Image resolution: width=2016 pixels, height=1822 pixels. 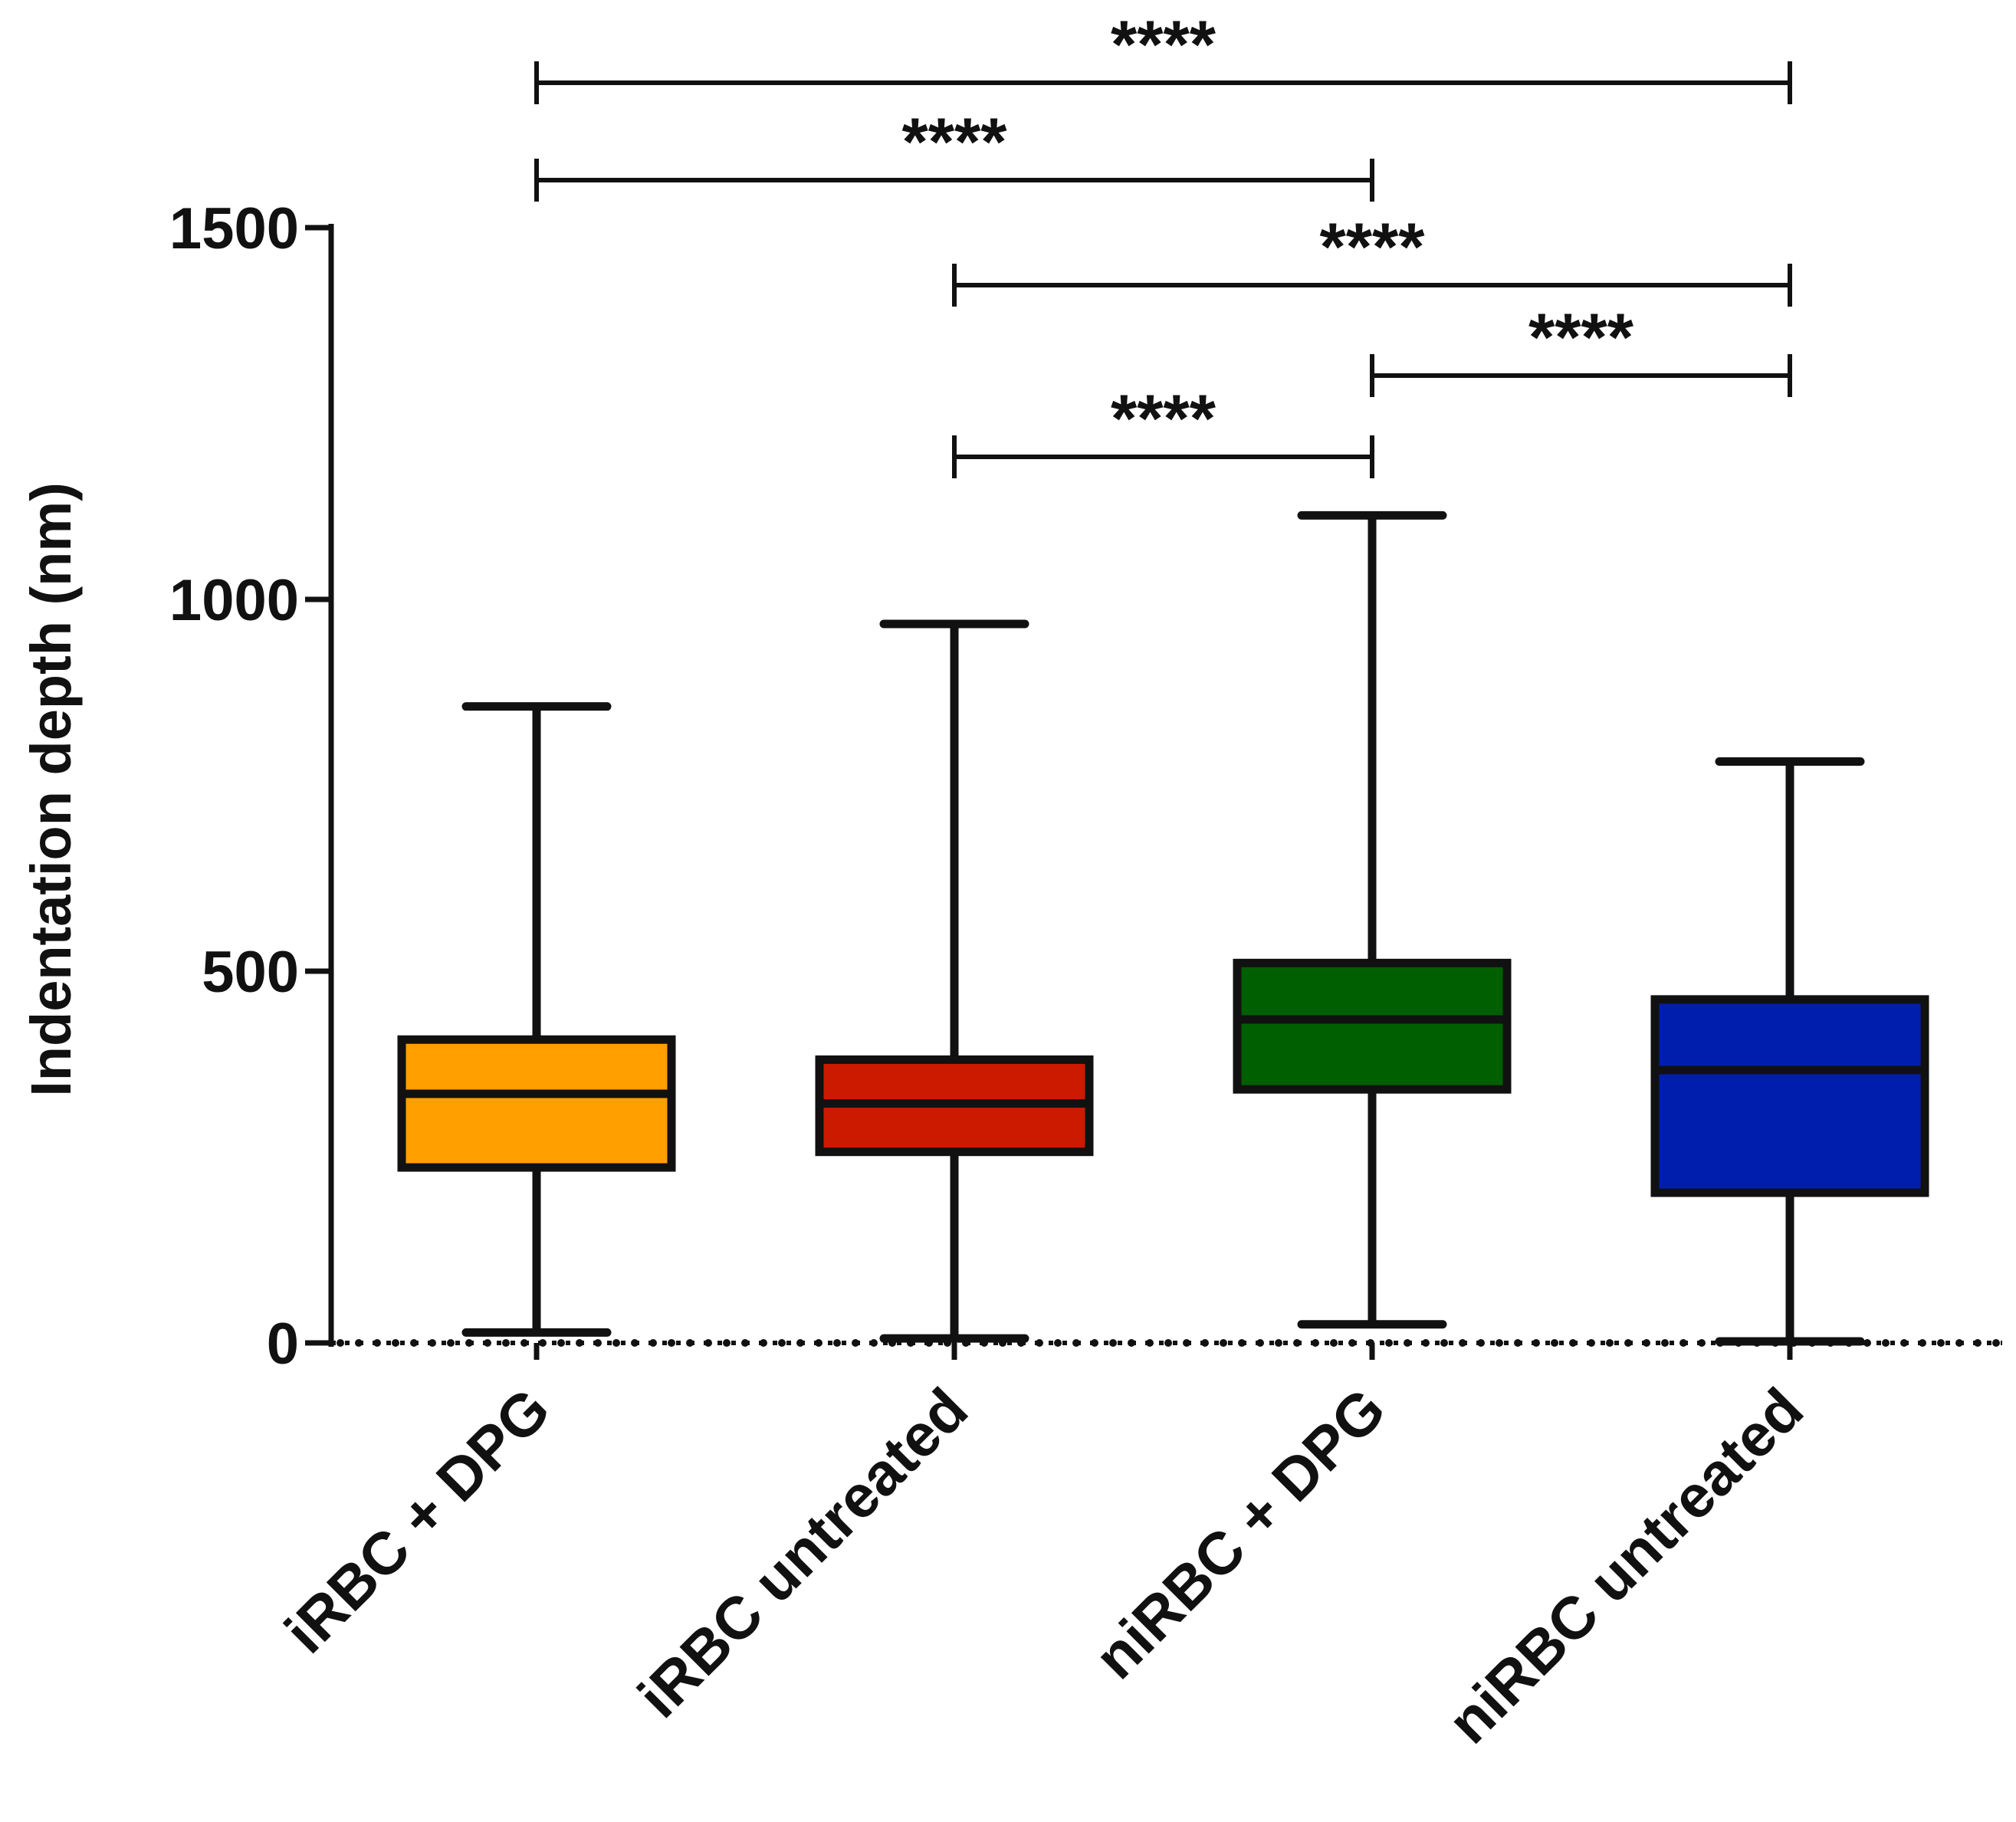 What do you see at coordinates (1790, 1096) in the screenshot?
I see `box-nirbc-untreated` at bounding box center [1790, 1096].